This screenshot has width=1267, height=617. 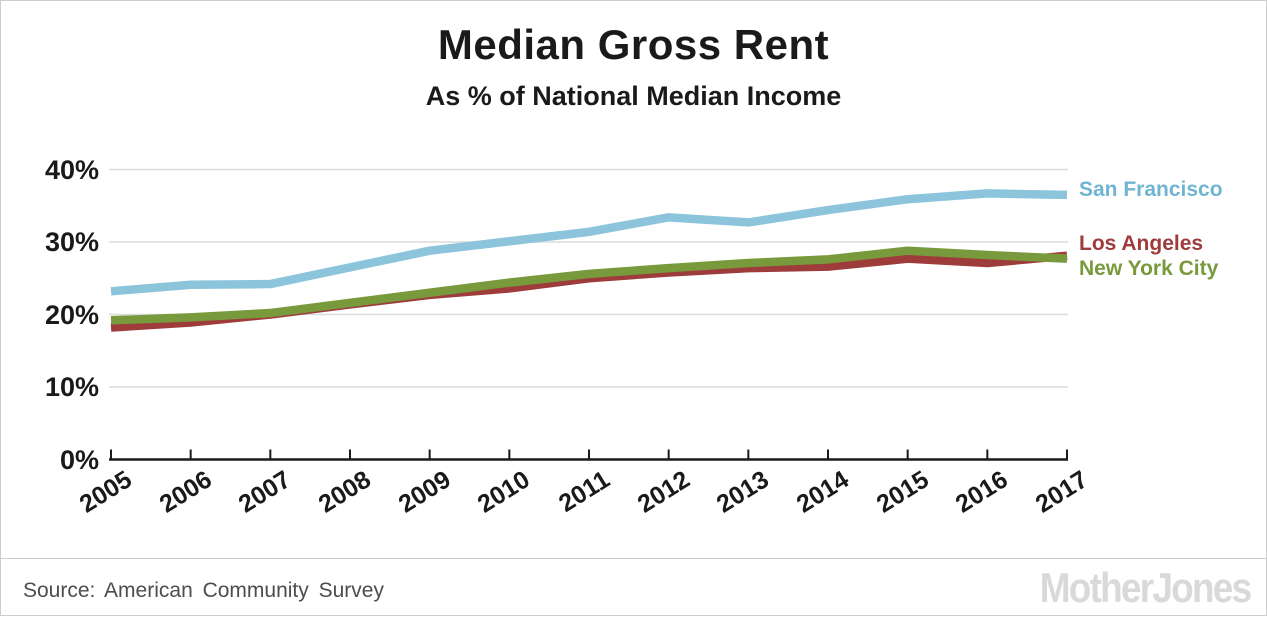 What do you see at coordinates (1145, 587) in the screenshot?
I see `mother-jones-logo: MotherJones` at bounding box center [1145, 587].